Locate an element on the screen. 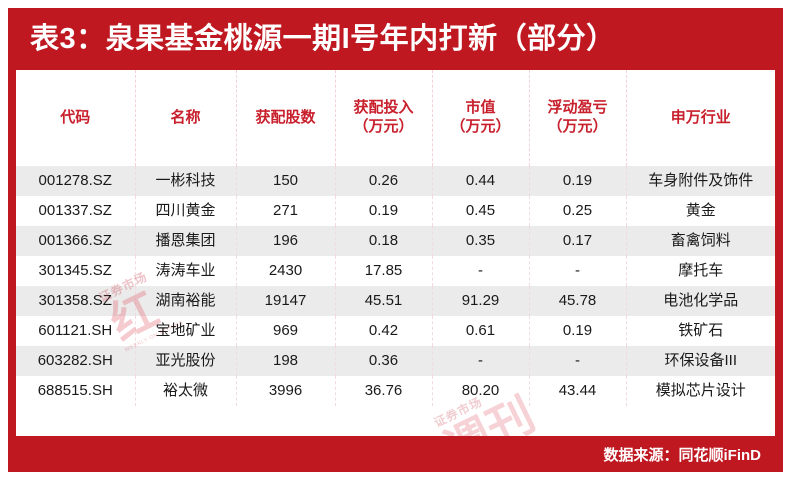 This screenshot has height=480, width=791. cell-name: 一彬科技 is located at coordinates (186, 181).